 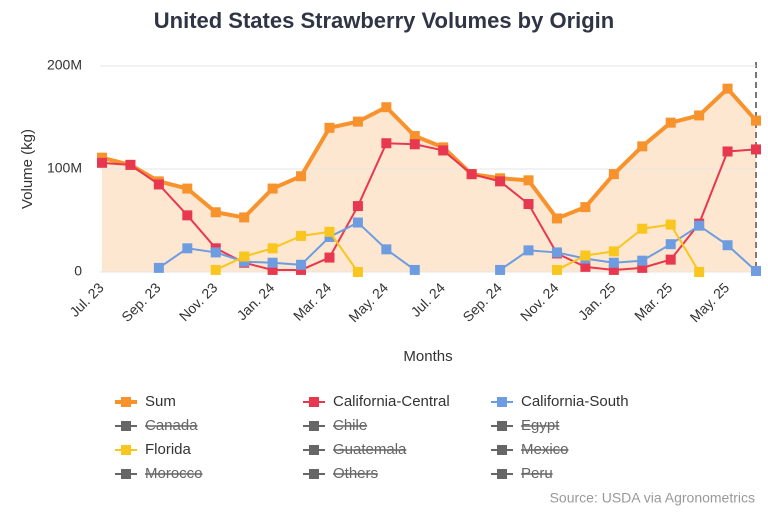 What do you see at coordinates (86, 299) in the screenshot?
I see `x-tick-label: Jul. 23` at bounding box center [86, 299].